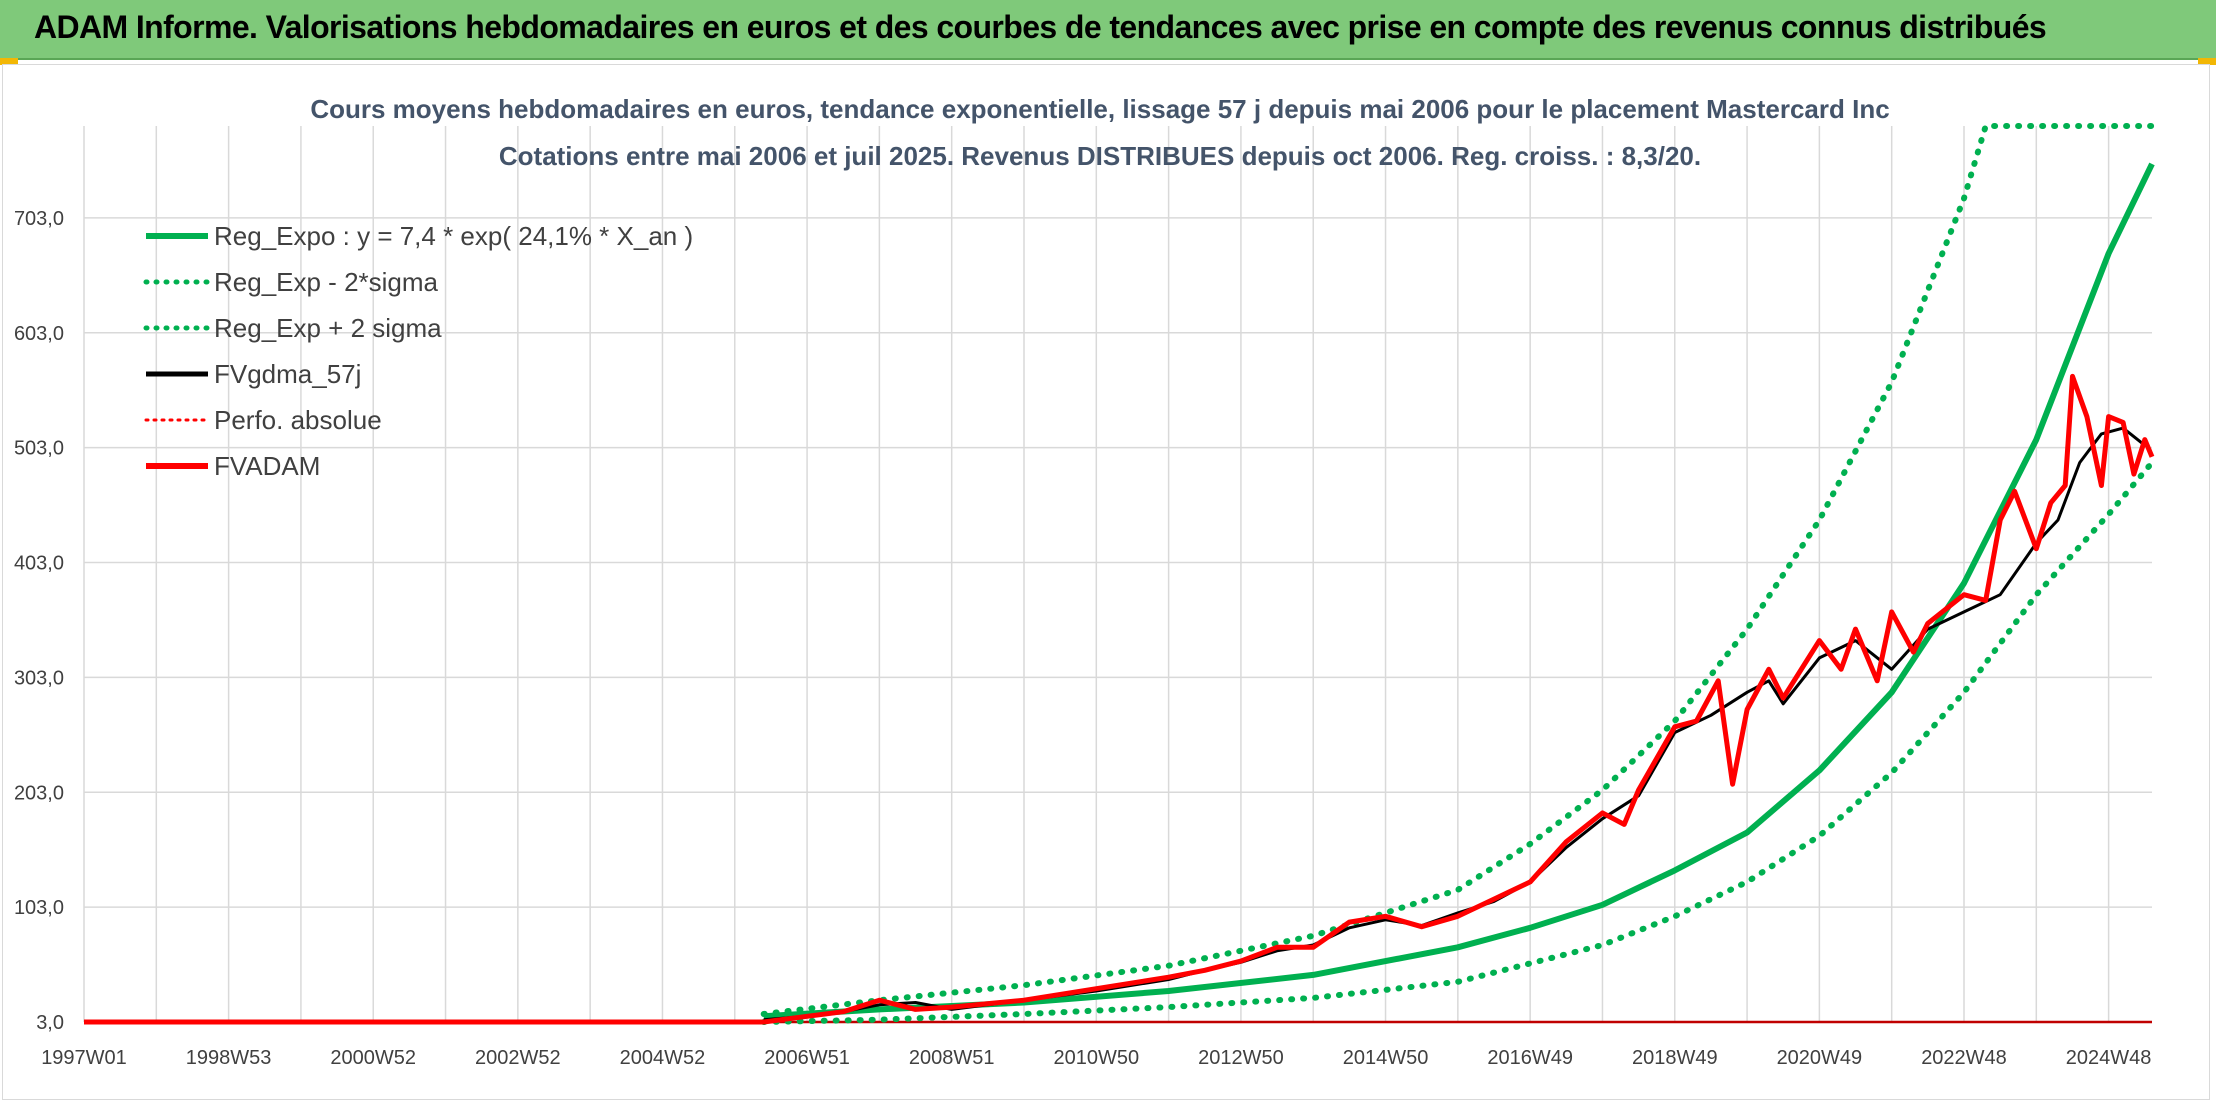 The image size is (2216, 1106). I want to click on x-tick-label-14: 2024W48, so click(2109, 1058).